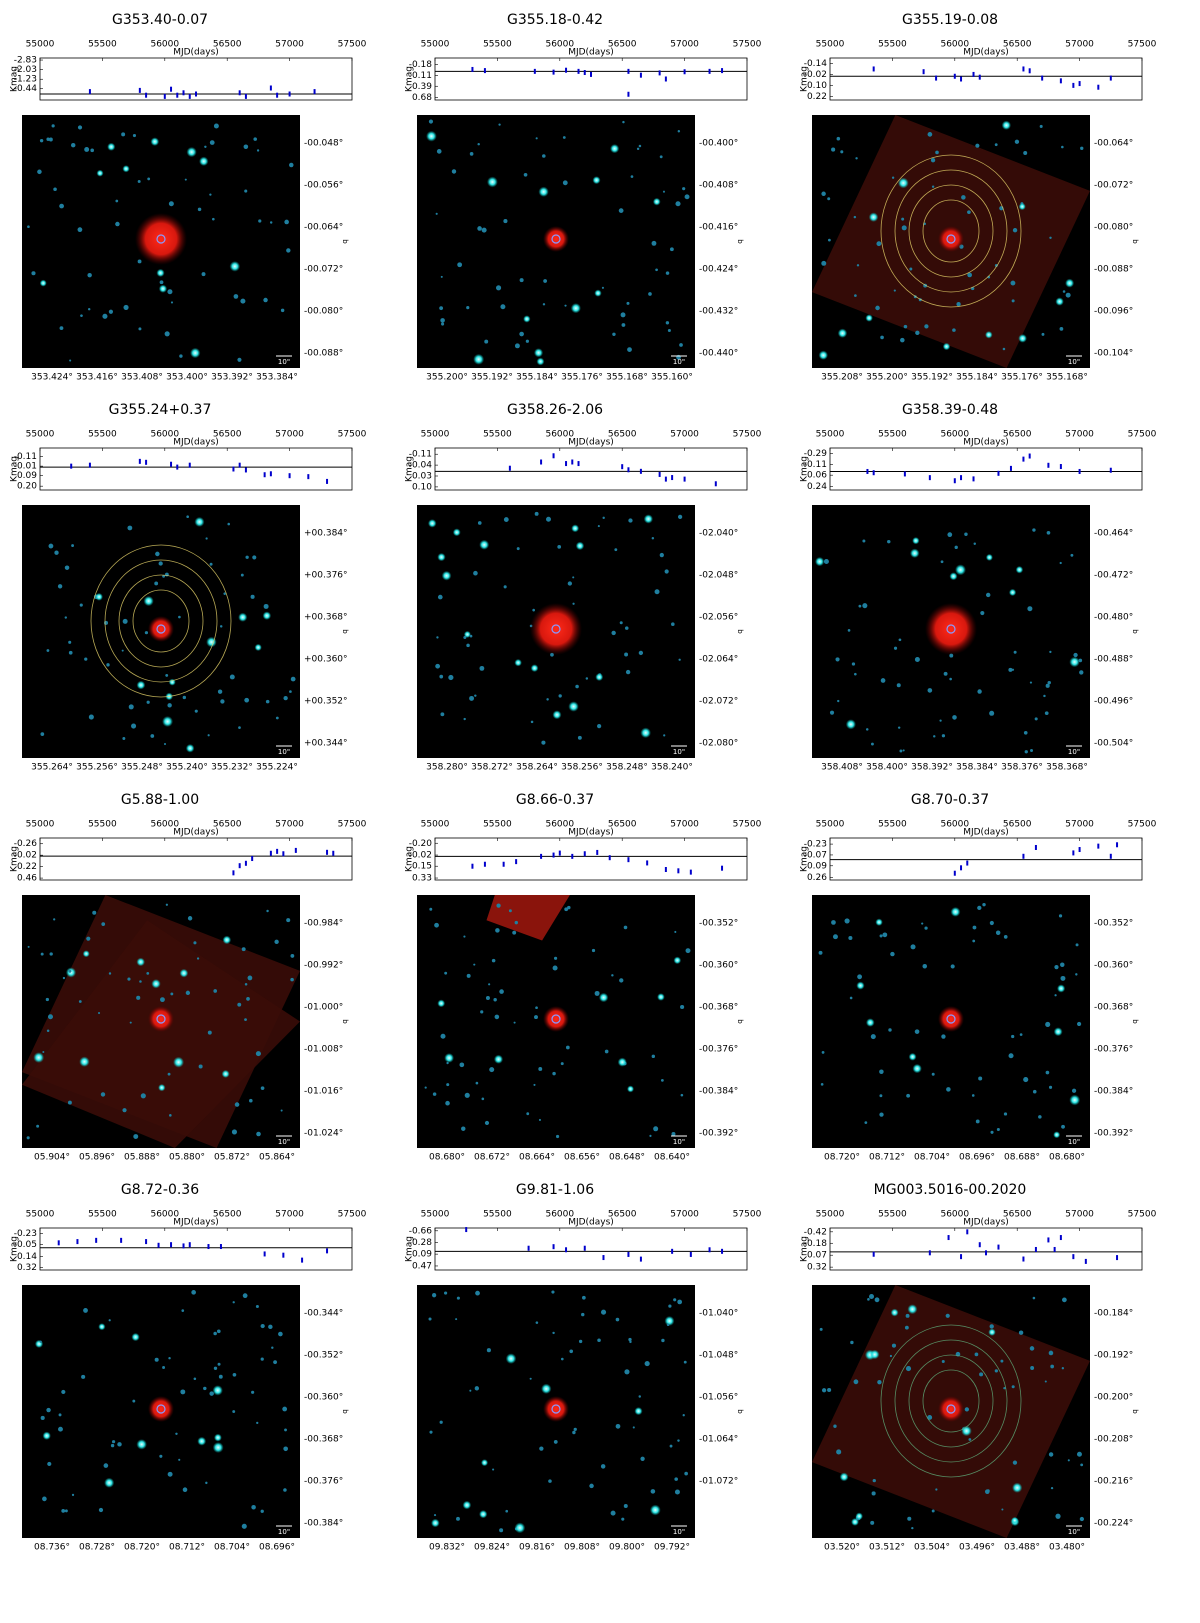 The width and height of the screenshot is (1200, 1623). Describe the element at coordinates (323, 144) in the screenshot. I see `image-y-tick-label: -00.048°` at that location.